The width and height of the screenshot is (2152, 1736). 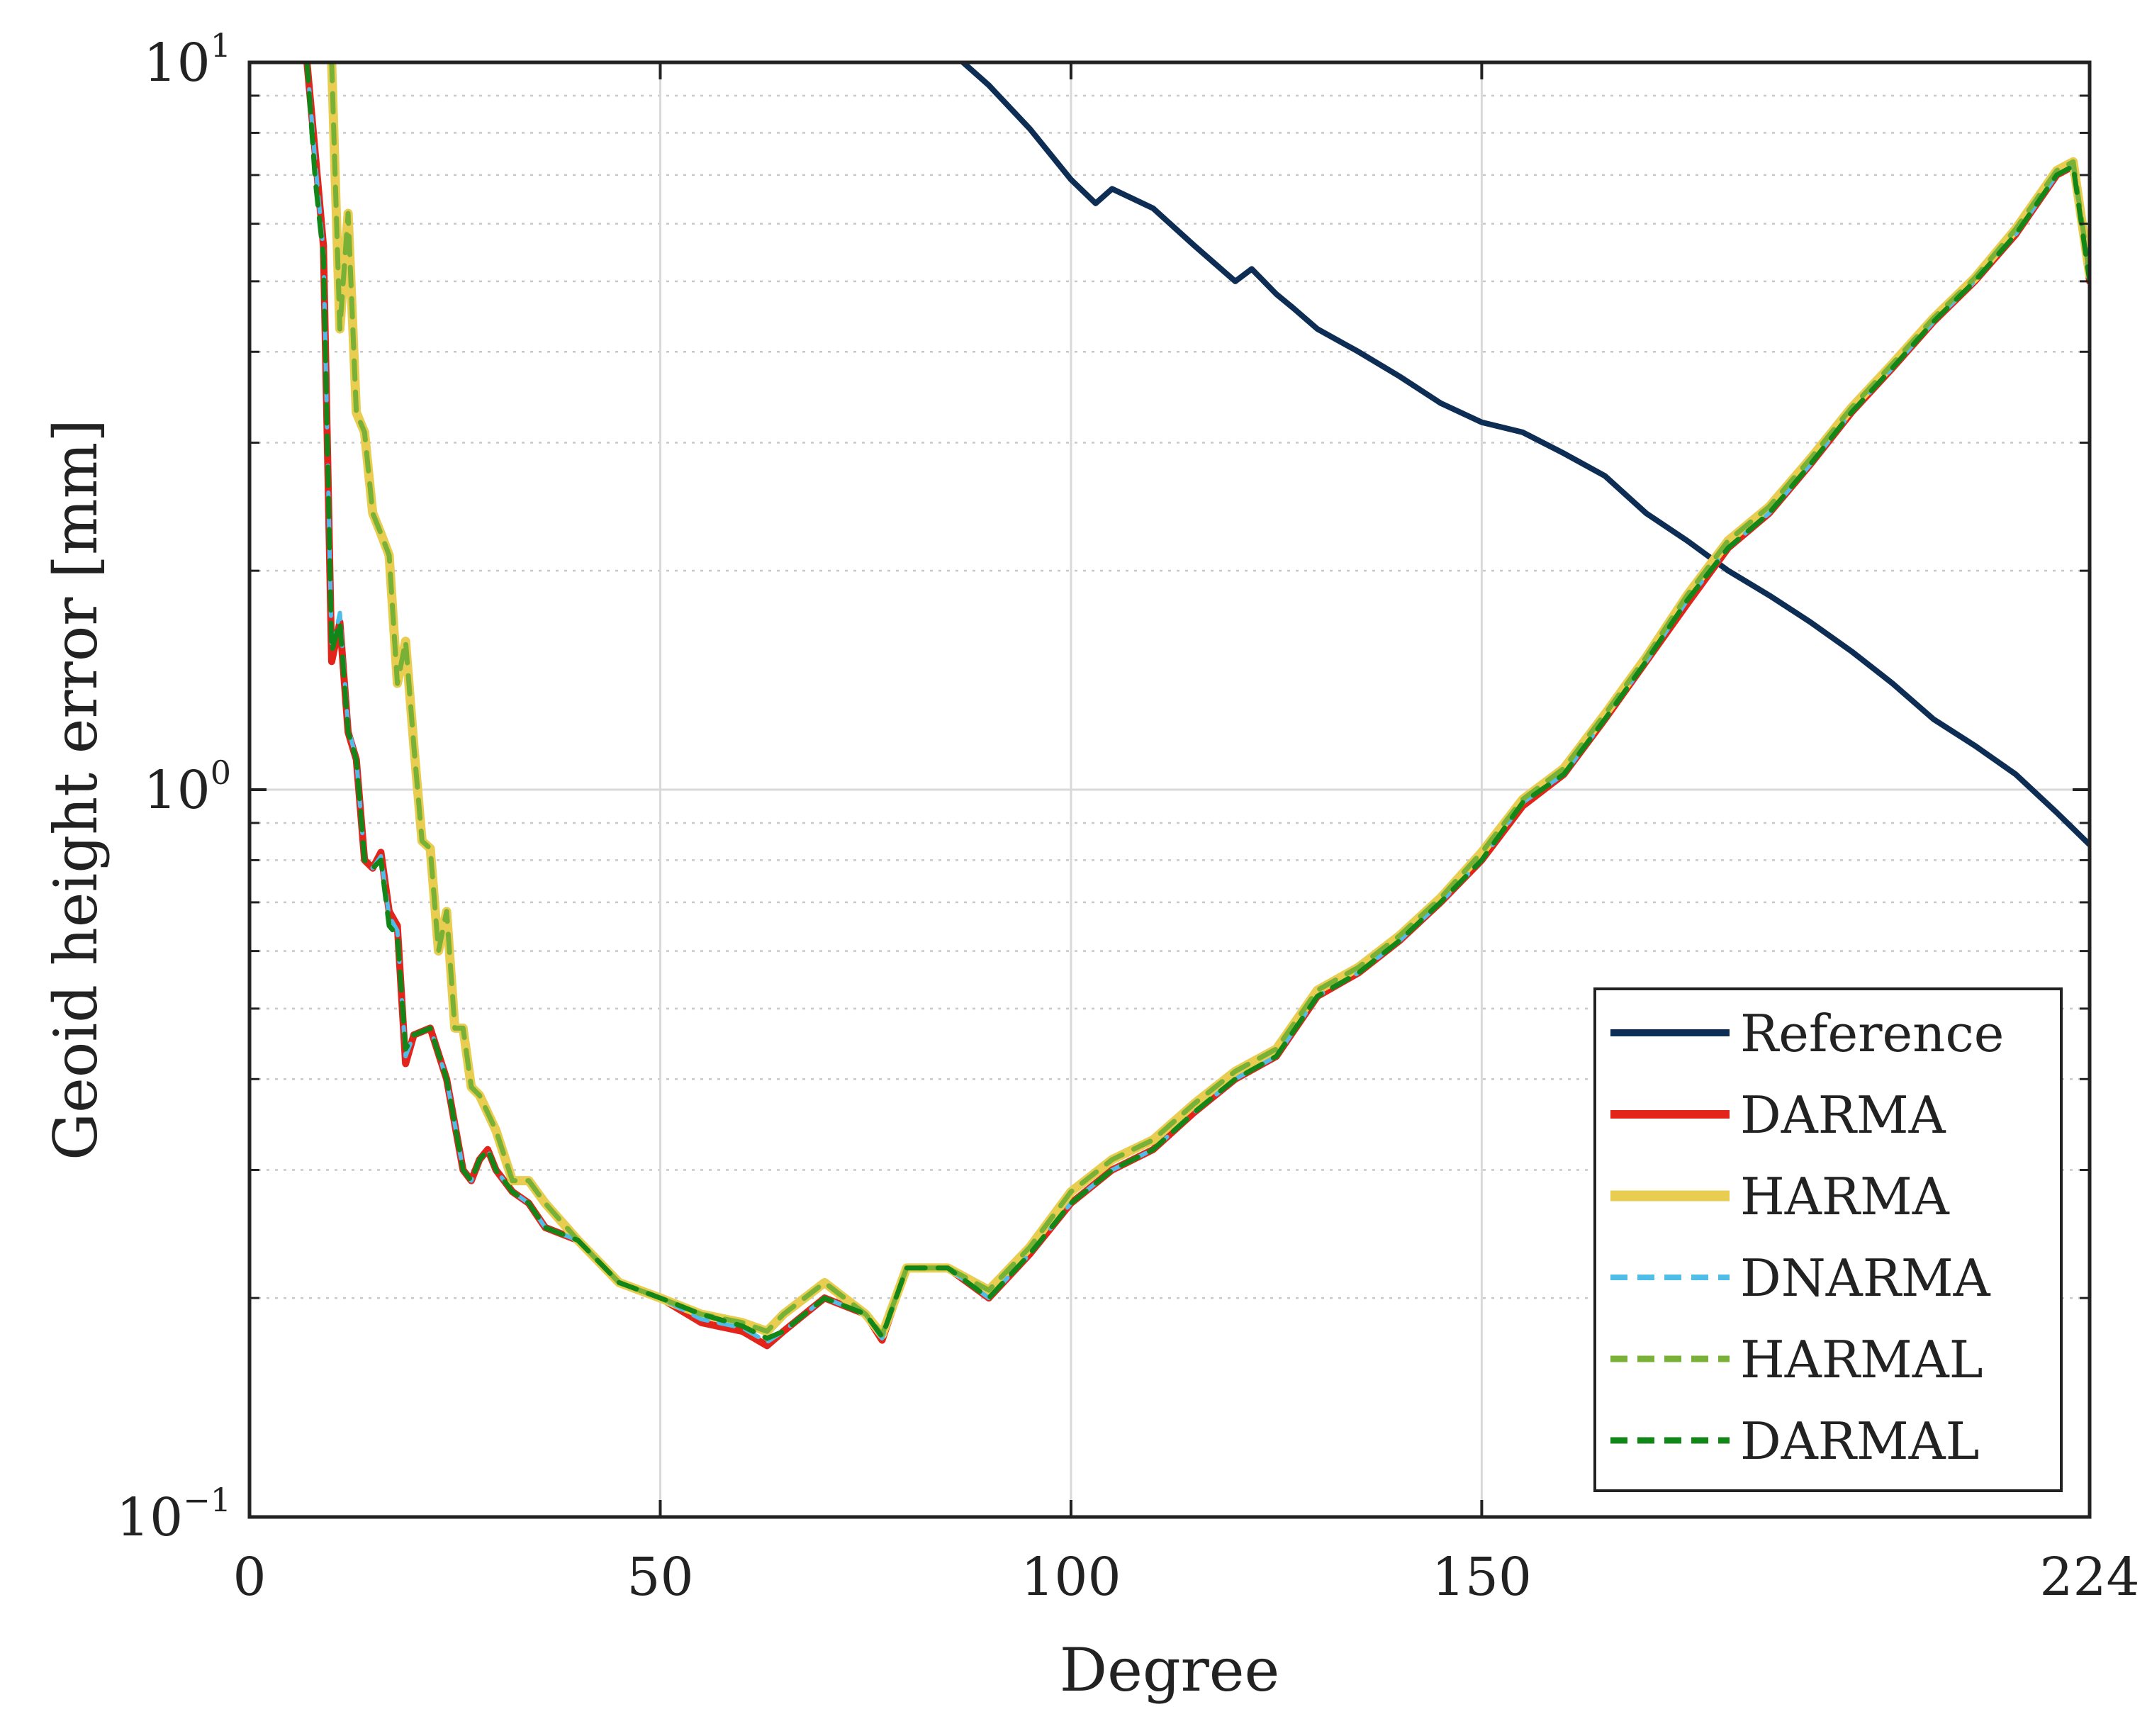 I want to click on x-tick-label: 224, so click(x=2089, y=1577).